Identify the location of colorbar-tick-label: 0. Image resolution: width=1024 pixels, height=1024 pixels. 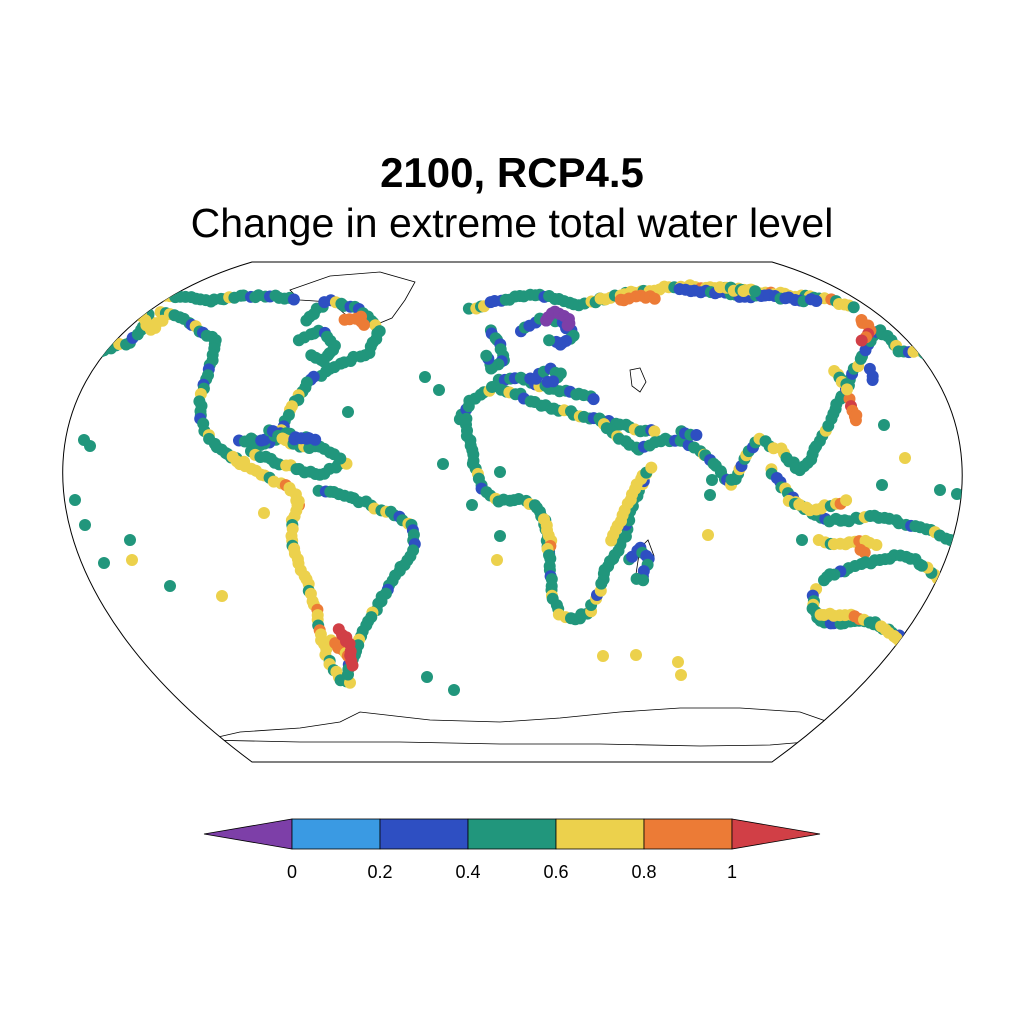
(292, 872).